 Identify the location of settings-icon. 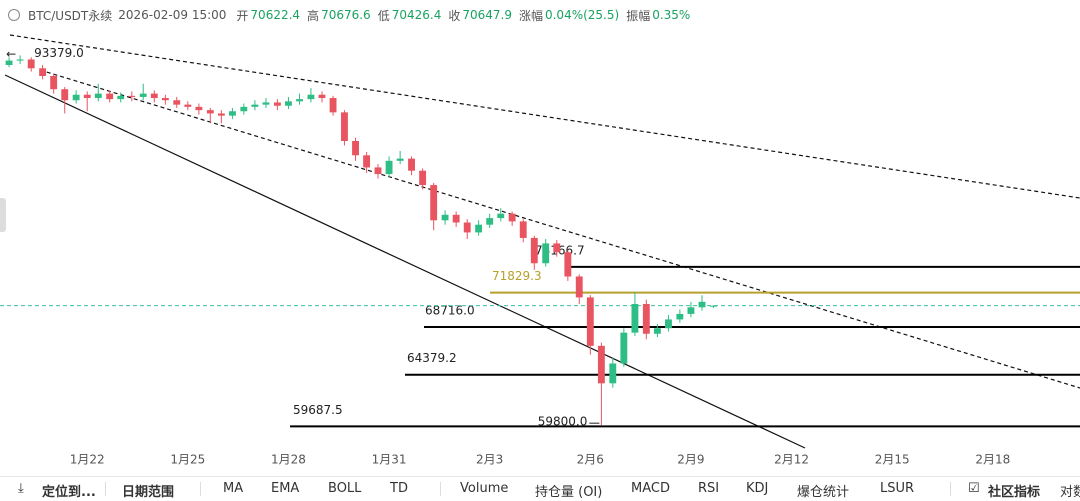
(14, 15).